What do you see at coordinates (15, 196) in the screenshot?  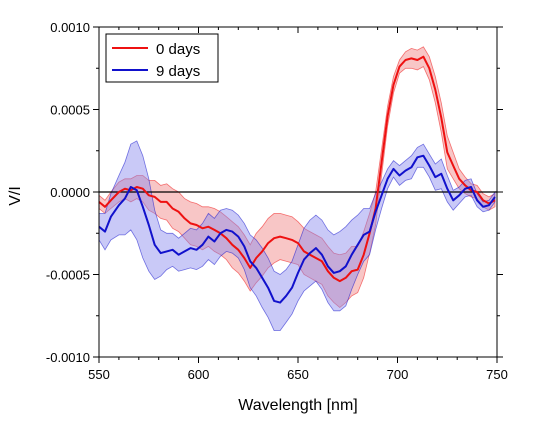 I see `y-axis-label: V/I` at bounding box center [15, 196].